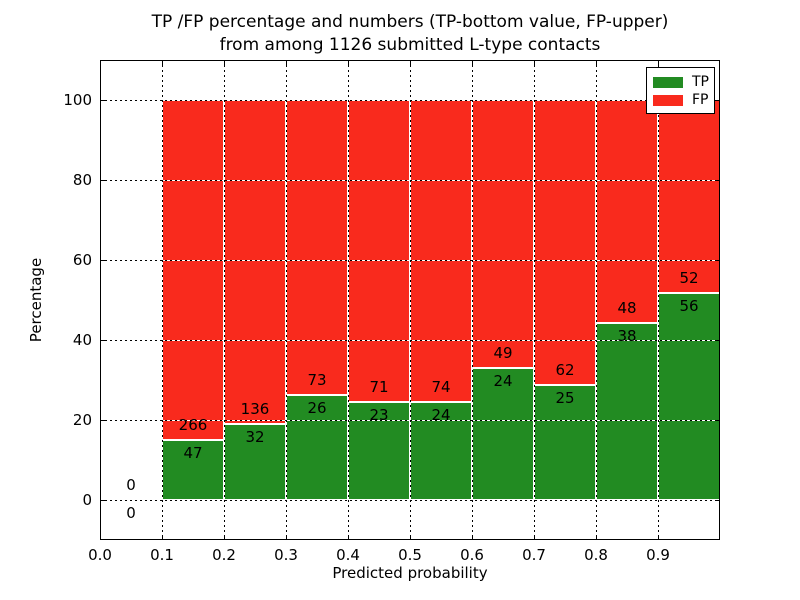 The width and height of the screenshot is (800, 600). Describe the element at coordinates (689, 277) in the screenshot. I see `fp-count-label: 52` at that location.